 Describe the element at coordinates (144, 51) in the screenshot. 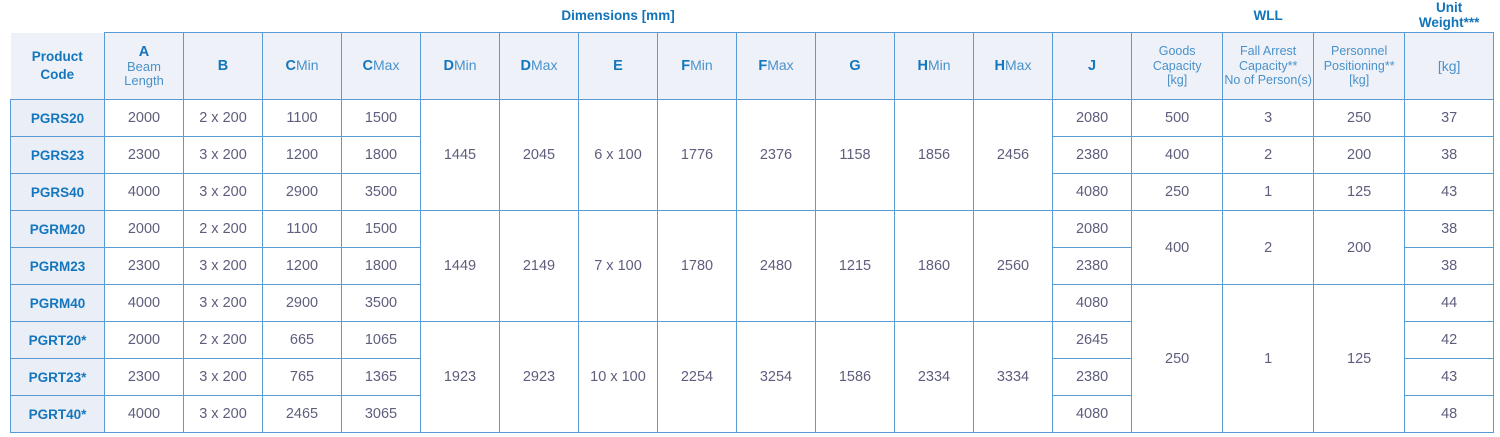

I see `header-a-letter: A` at that location.